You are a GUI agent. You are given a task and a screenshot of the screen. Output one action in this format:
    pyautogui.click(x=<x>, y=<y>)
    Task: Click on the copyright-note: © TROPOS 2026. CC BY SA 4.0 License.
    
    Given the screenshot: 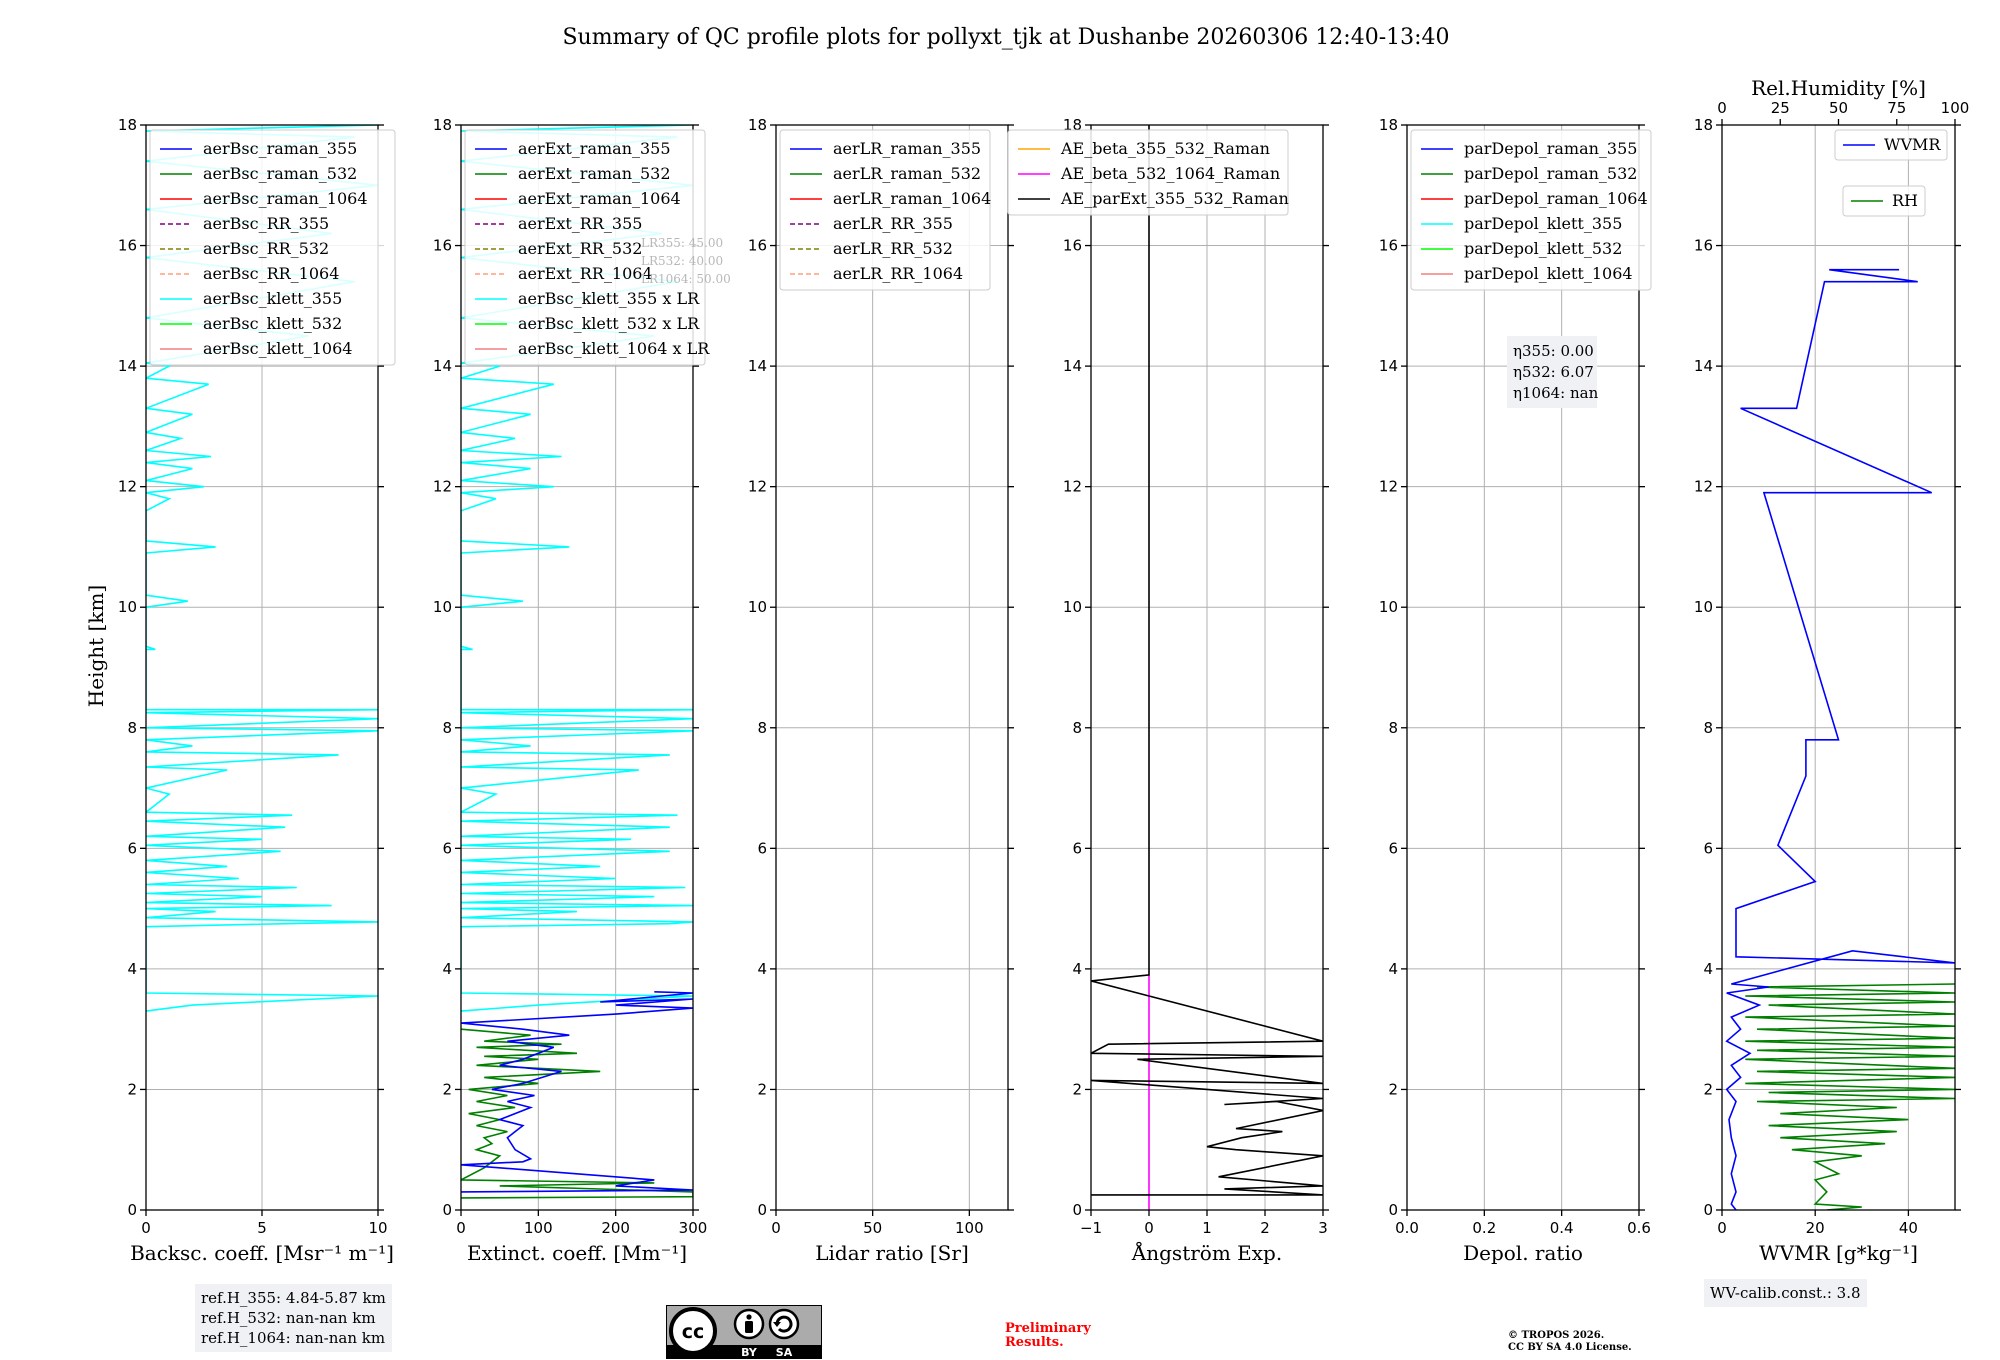 What is the action you would take?
    pyautogui.click(x=1570, y=1342)
    